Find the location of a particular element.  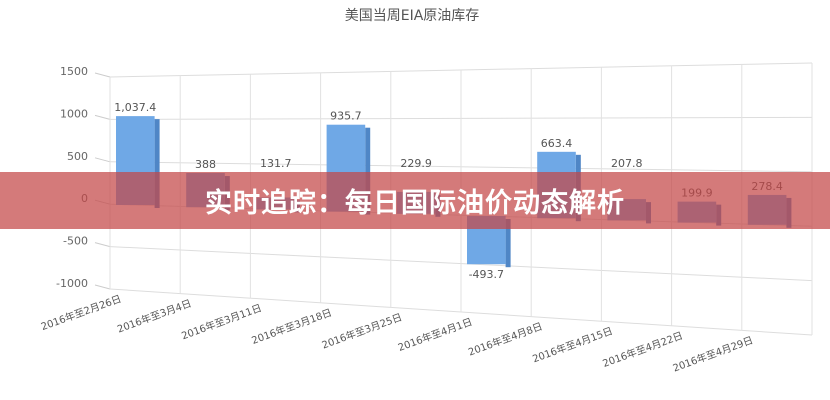

x-tick-label: 2016年至4月8日 is located at coordinates (505, 339).